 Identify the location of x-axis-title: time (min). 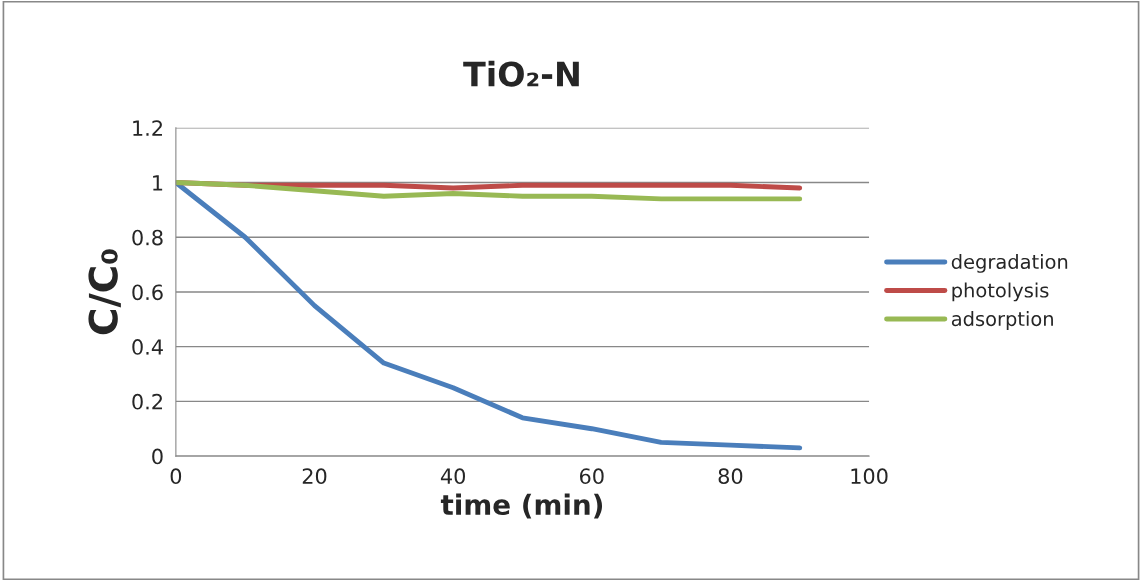
(521, 506).